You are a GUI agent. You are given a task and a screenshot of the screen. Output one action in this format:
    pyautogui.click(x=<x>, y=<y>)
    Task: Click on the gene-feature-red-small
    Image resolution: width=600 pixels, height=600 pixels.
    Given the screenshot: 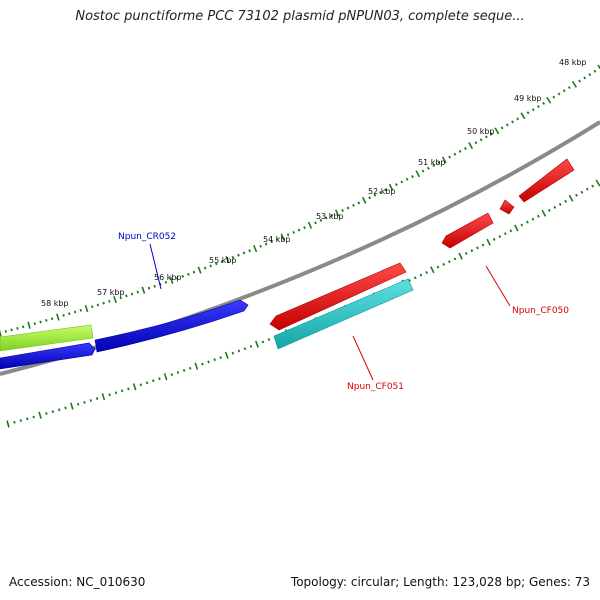 What is the action you would take?
    pyautogui.click(x=507, y=207)
    